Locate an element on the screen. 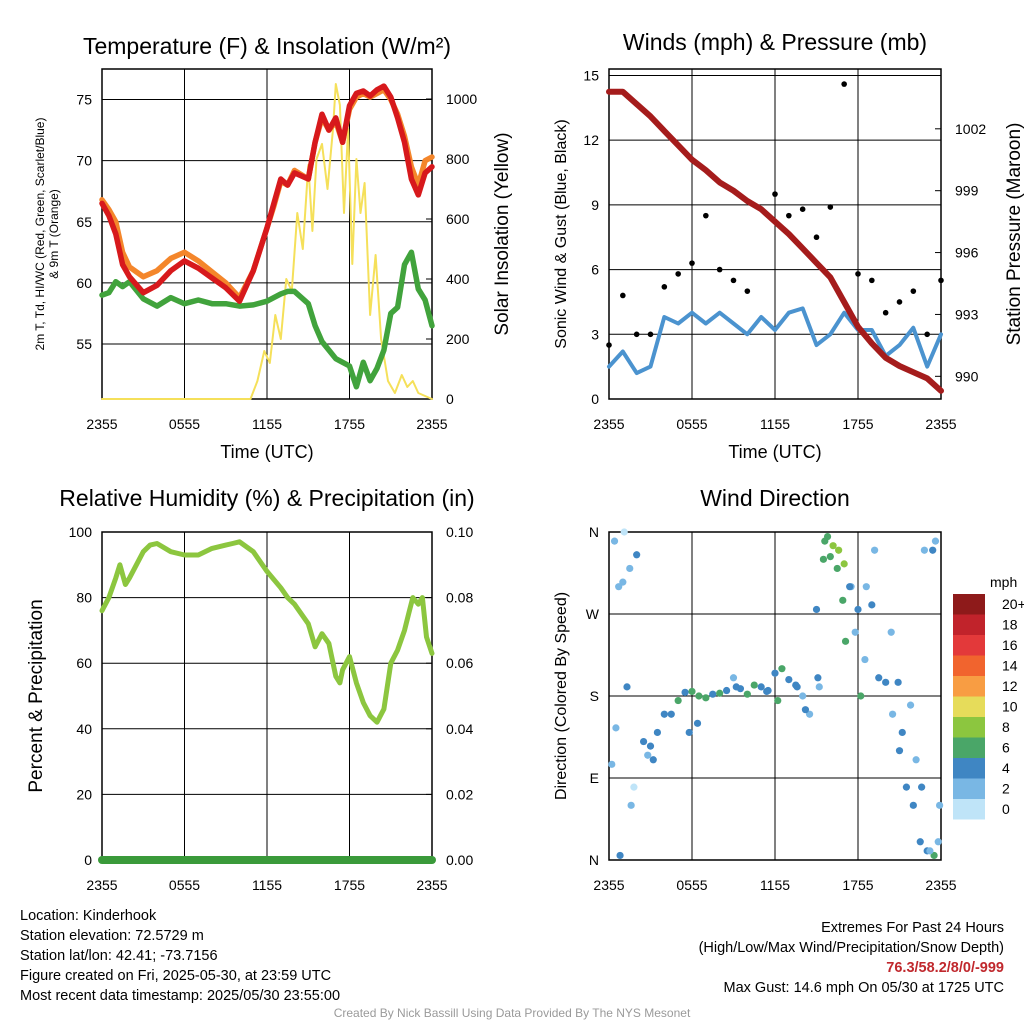 This screenshot has height=1024, width=1024. y-tick-label: W is located at coordinates (593, 614).